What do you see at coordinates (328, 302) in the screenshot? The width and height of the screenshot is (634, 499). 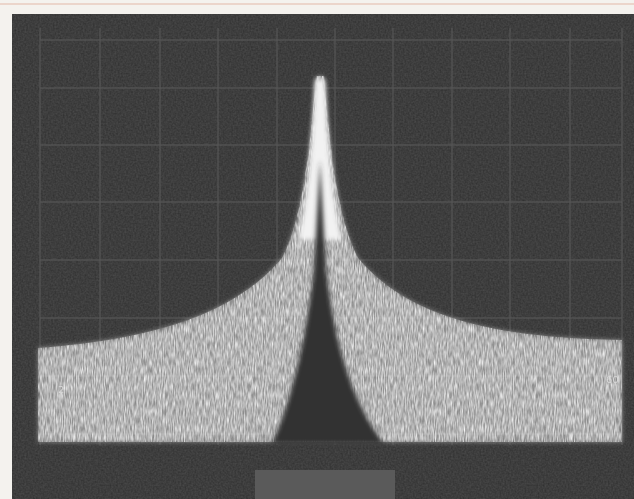 I see `spectrum-dip` at bounding box center [328, 302].